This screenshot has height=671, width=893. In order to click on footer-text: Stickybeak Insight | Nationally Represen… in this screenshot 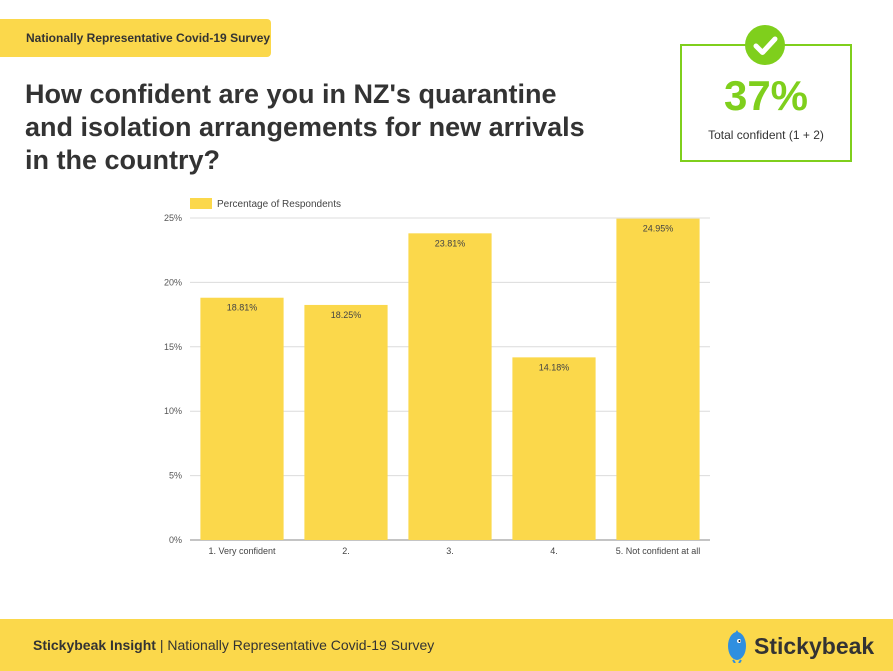, I will do `click(233, 645)`.